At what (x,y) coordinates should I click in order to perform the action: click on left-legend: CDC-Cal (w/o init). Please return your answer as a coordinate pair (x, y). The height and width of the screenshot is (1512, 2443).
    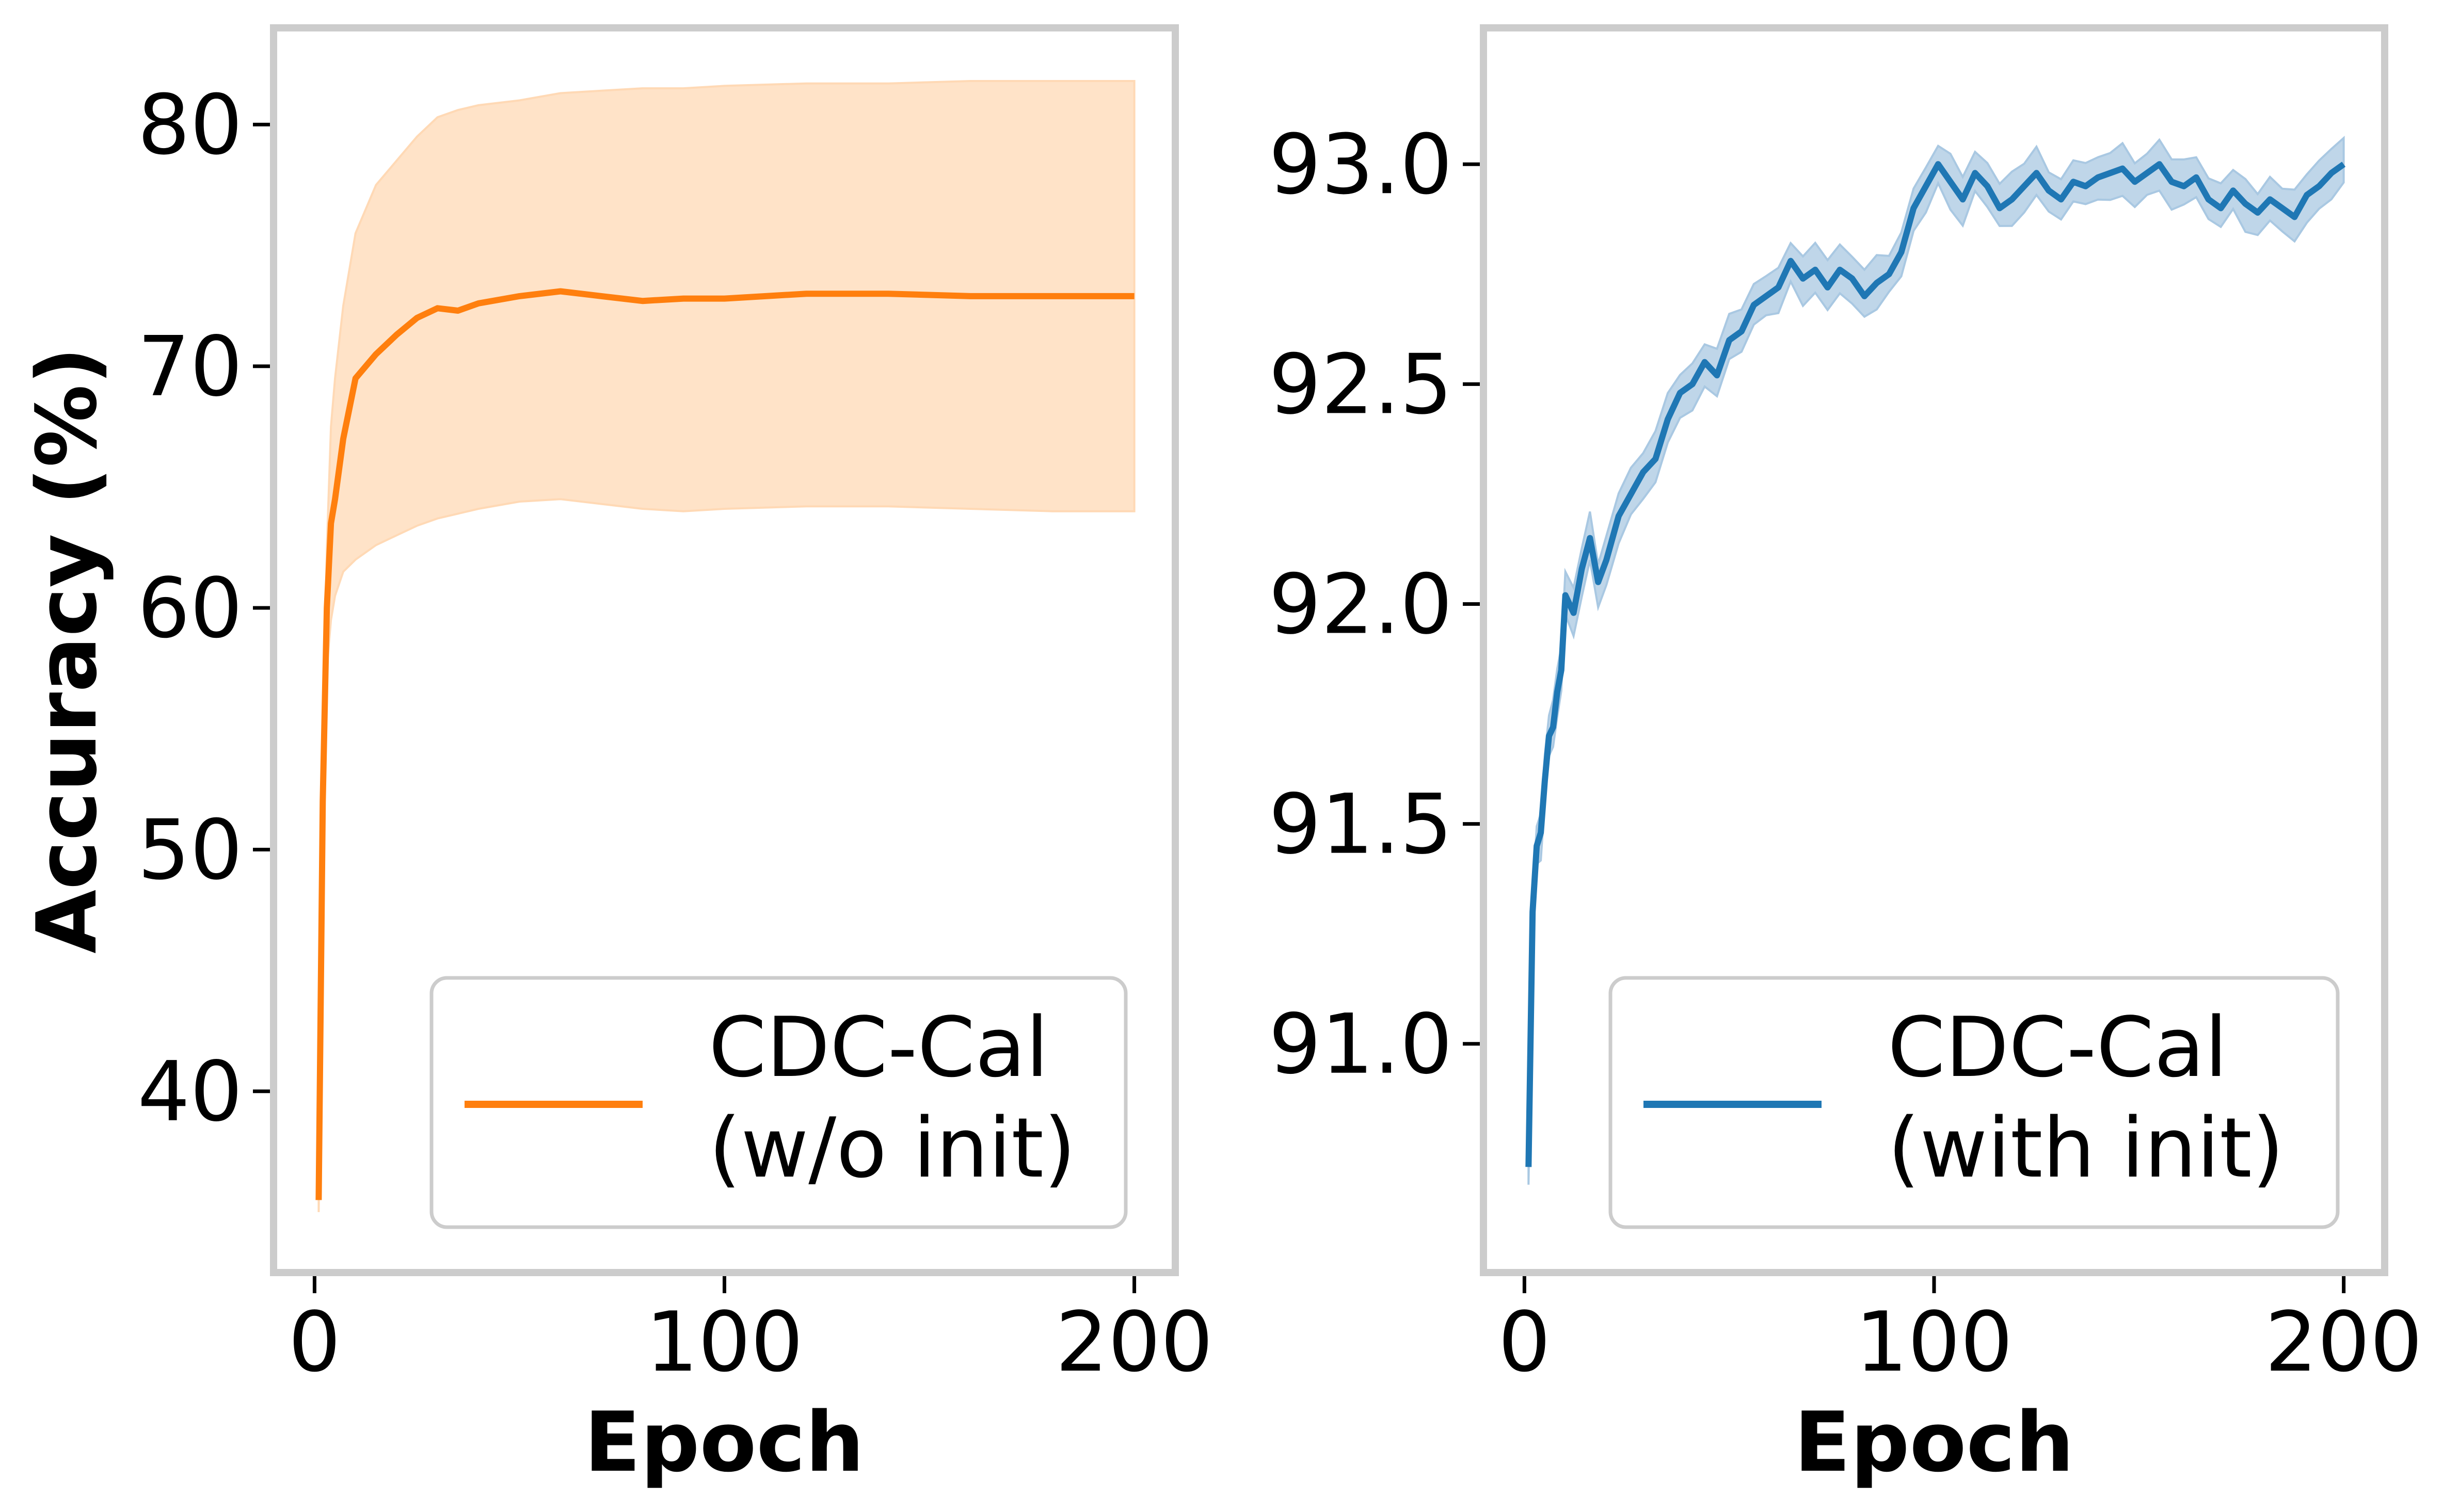
    Looking at the image, I should click on (778, 1102).